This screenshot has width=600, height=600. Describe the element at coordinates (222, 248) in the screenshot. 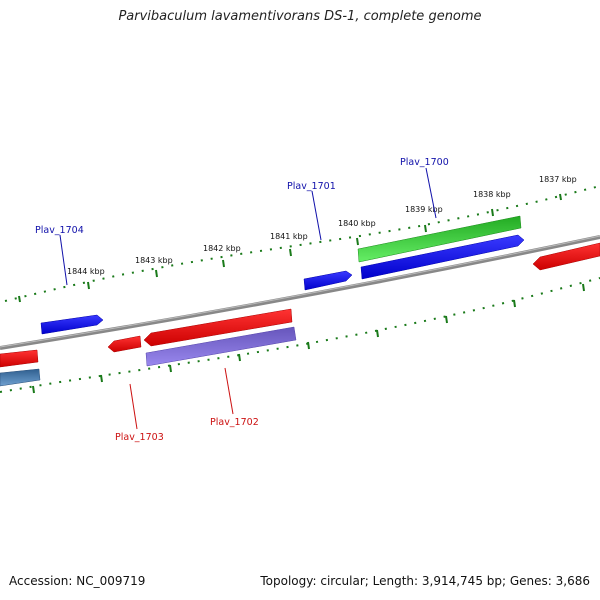

I see `kbp-label: 1842 kbp` at that location.